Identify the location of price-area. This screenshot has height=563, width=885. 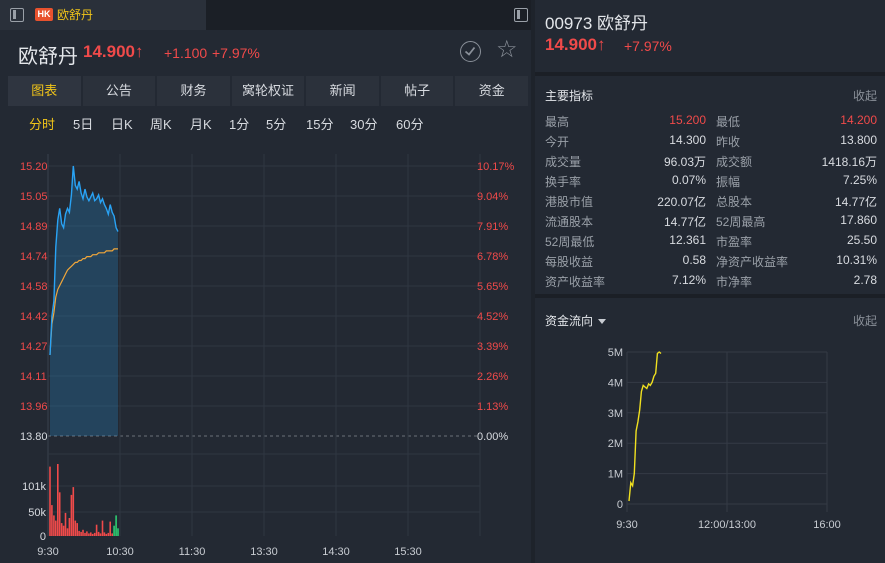
(84, 301).